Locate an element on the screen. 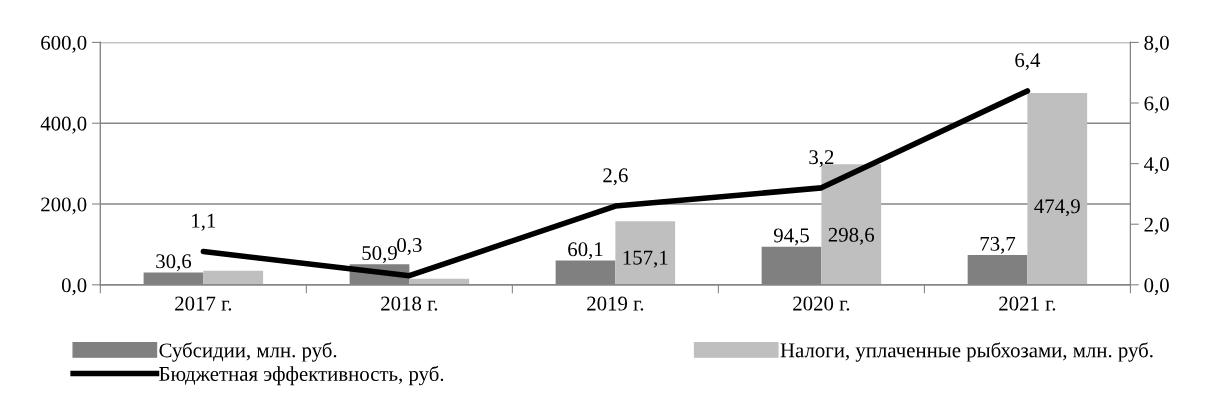 This screenshot has height=404, width=1209. y2-tick-label: 2,0 is located at coordinates (1156, 226).